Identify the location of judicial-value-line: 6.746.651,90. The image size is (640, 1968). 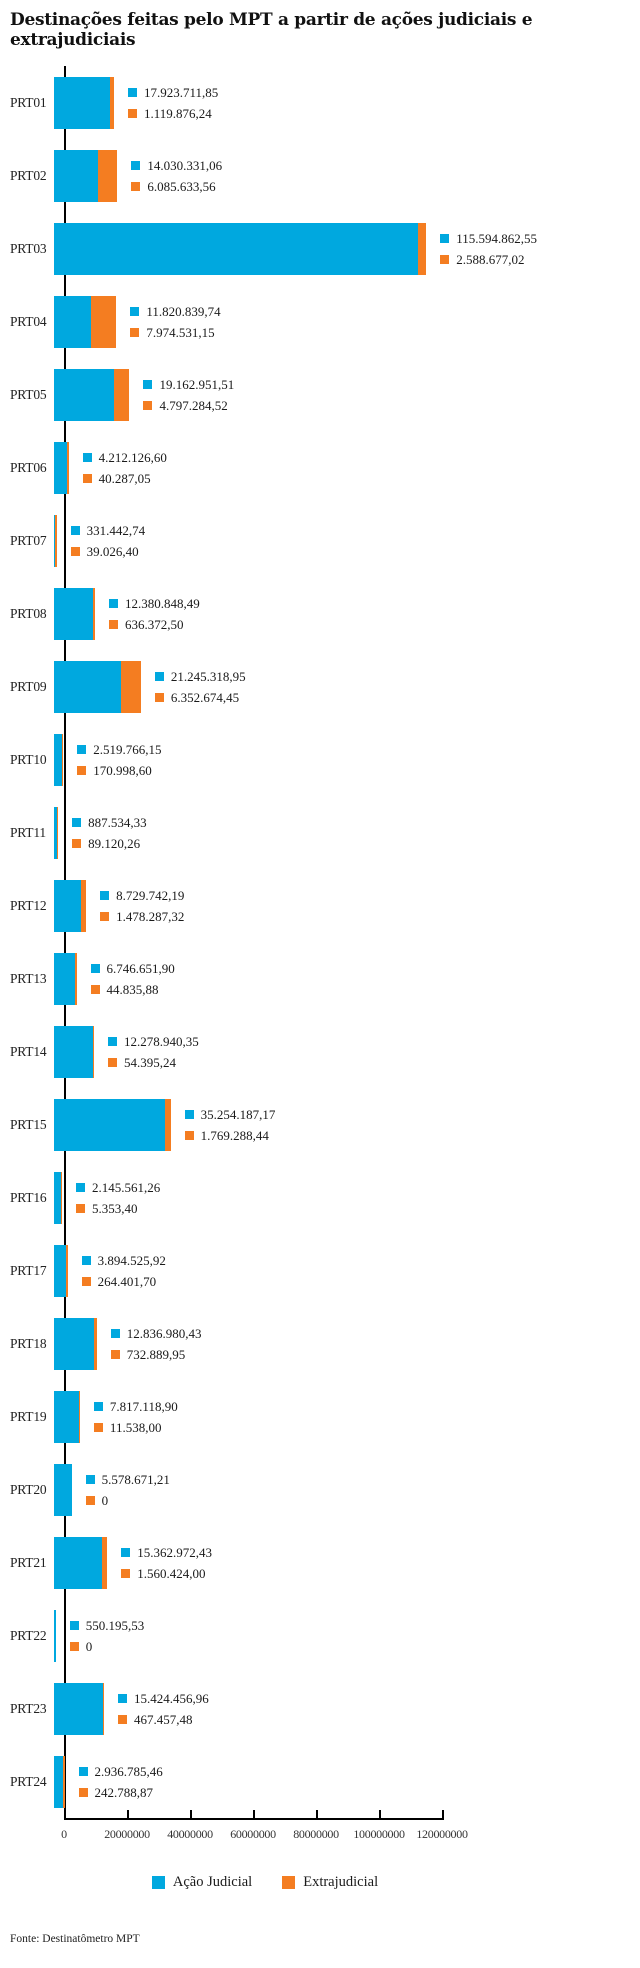
(132, 968).